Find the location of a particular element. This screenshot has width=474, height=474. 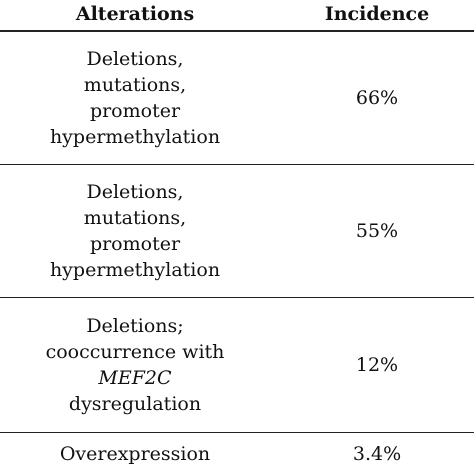

alteration-line: cooccurrence with is located at coordinates (135, 352).